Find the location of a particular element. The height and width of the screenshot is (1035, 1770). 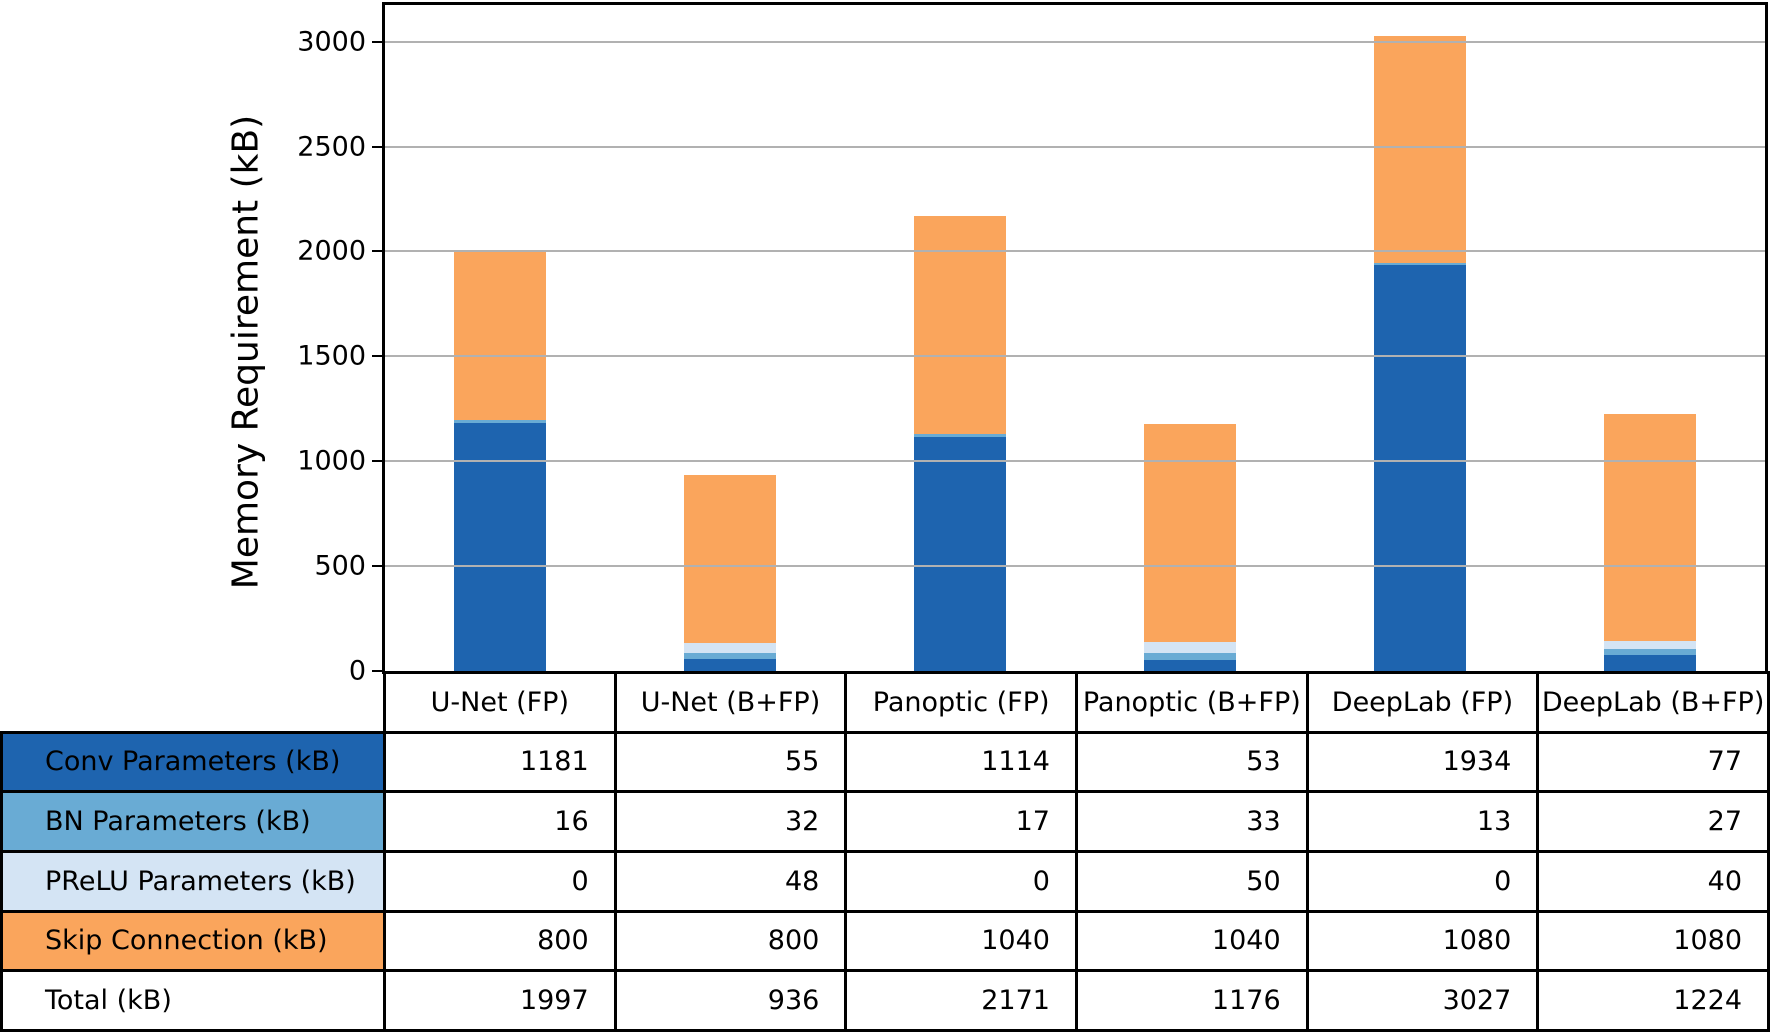

table-row: PReLU Parameters (kB) 0 48 0 50 0 40 is located at coordinates (885, 881).